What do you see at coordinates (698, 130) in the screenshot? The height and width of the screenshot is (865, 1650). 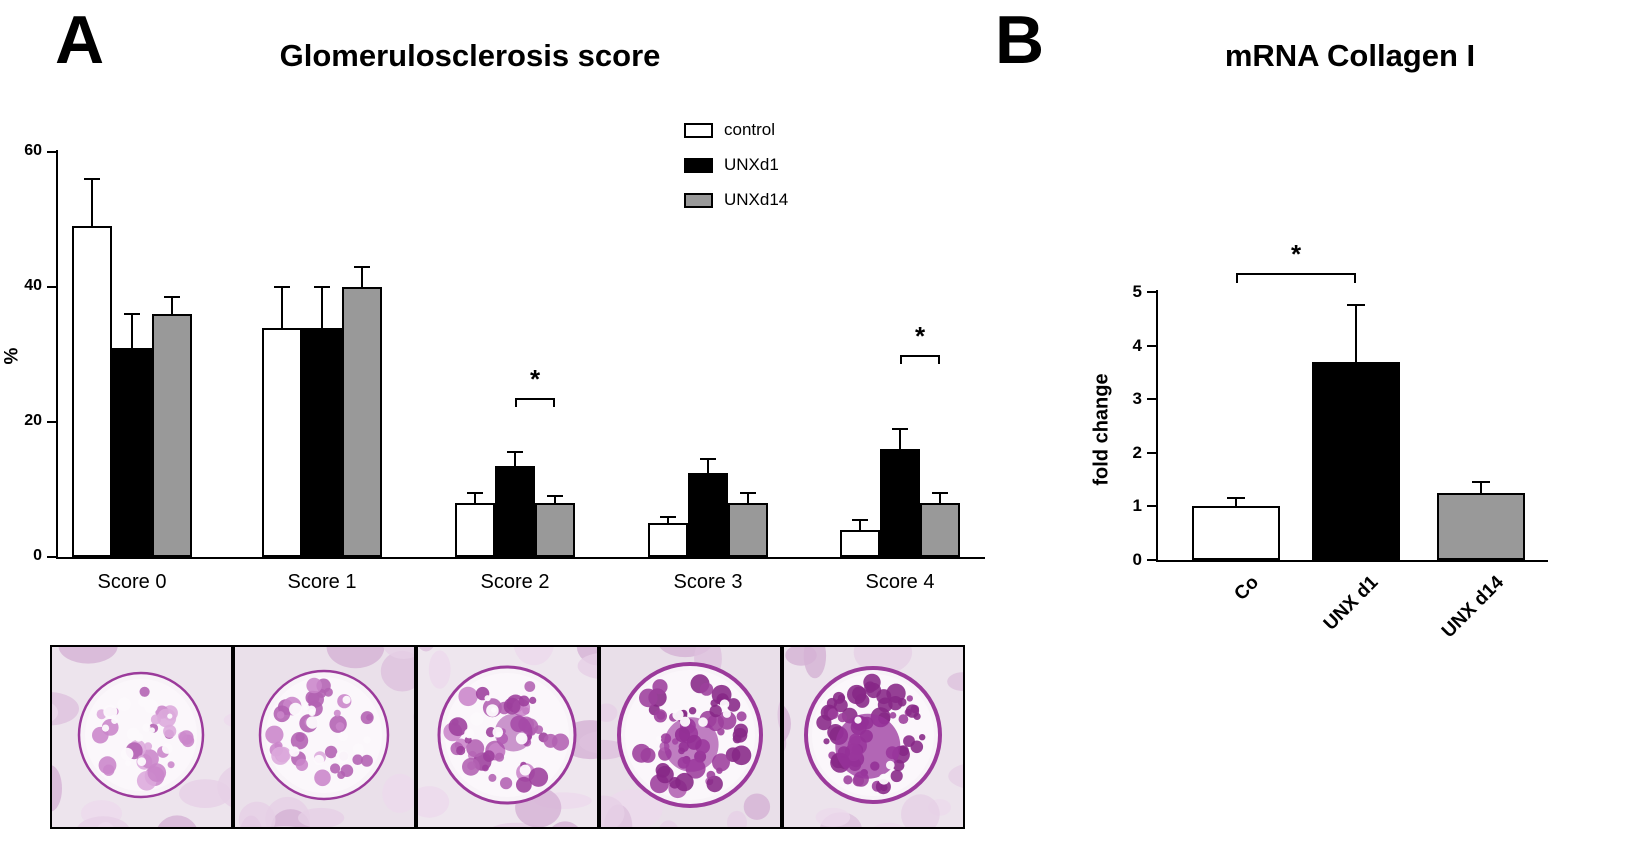 I see `legend-swatch-control` at bounding box center [698, 130].